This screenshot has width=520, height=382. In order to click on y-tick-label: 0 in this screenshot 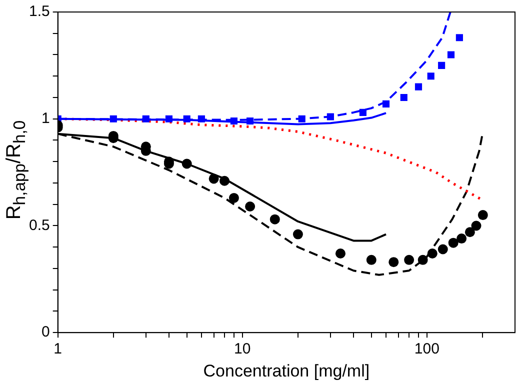, I will do `click(46, 332)`.